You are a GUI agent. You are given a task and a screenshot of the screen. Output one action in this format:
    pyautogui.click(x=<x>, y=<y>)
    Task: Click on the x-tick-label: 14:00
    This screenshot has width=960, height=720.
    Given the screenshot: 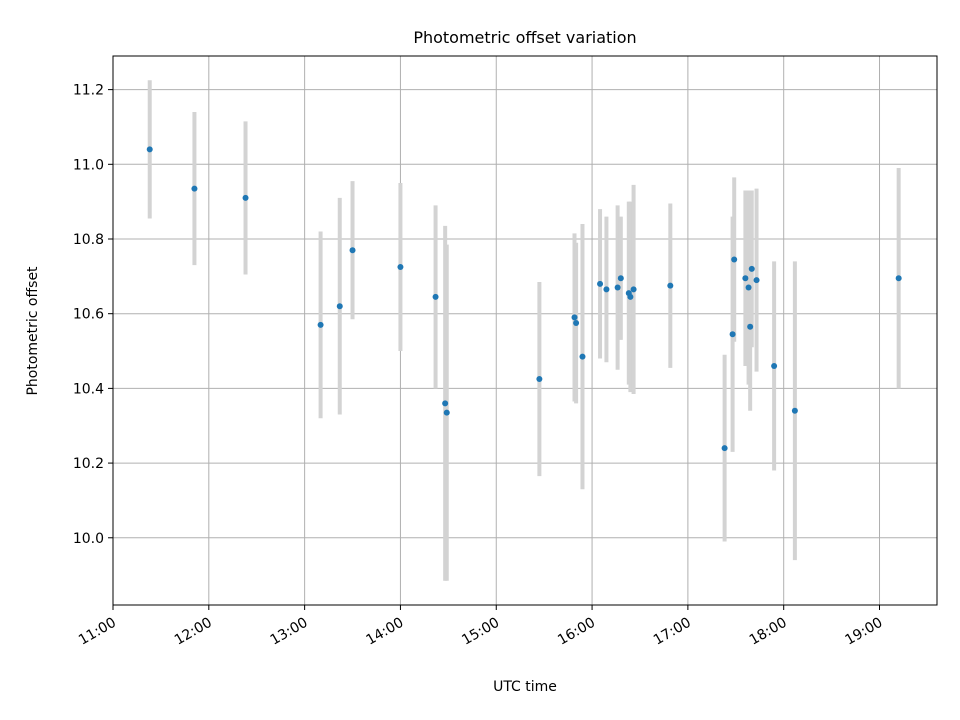 What is the action you would take?
    pyautogui.click(x=384, y=632)
    